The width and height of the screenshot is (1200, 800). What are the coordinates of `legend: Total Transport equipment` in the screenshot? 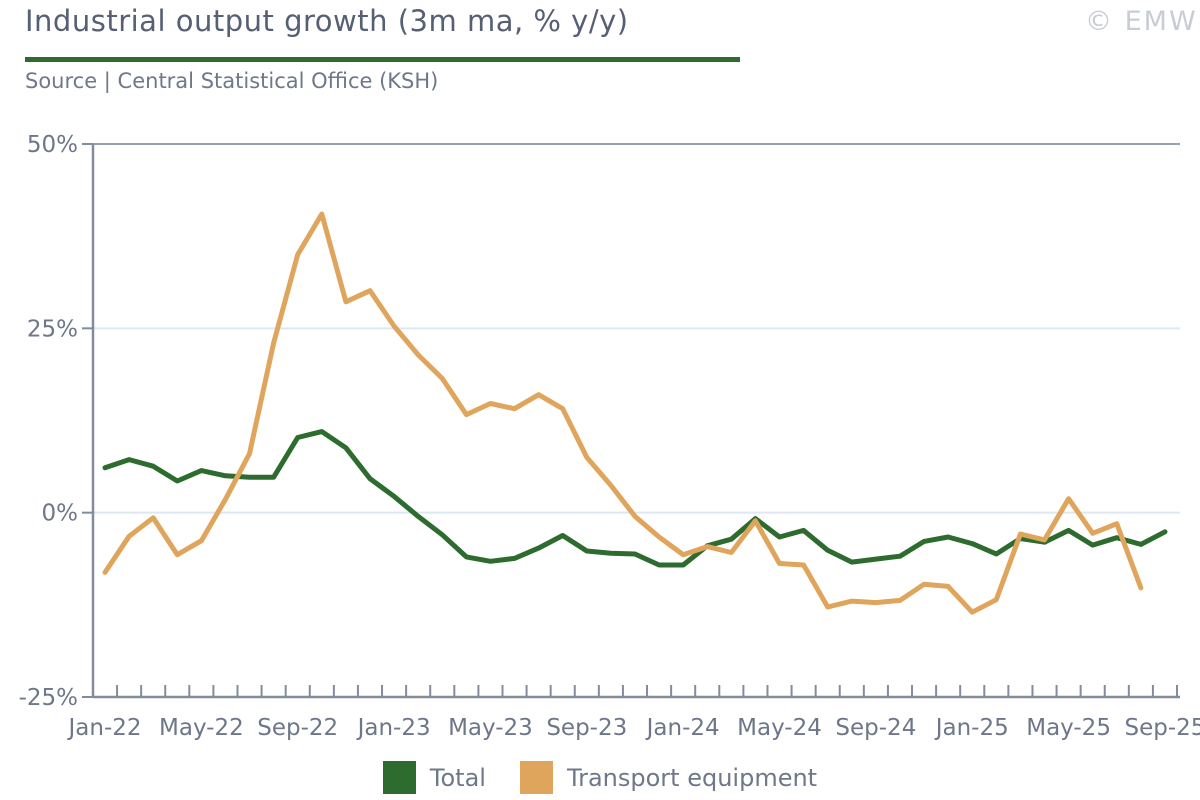 It's located at (600, 777).